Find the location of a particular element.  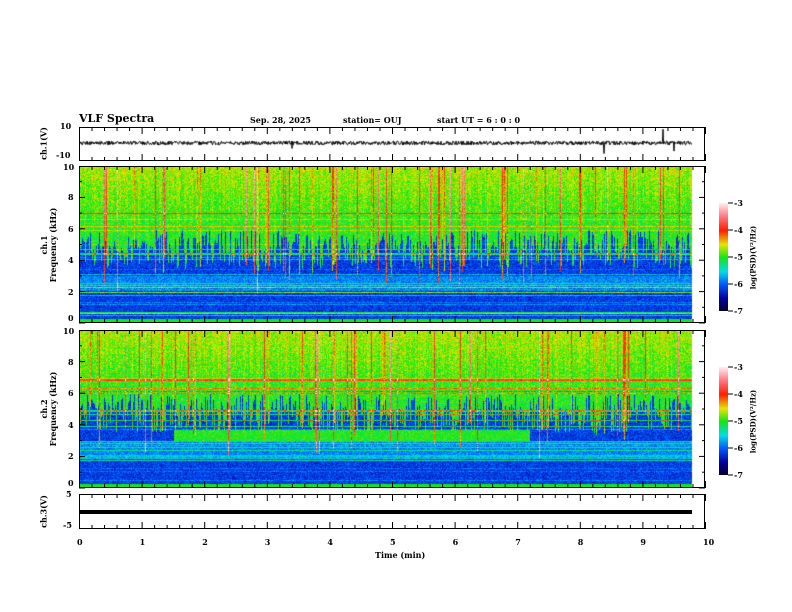

x-tick-label: 3 is located at coordinates (267, 542).